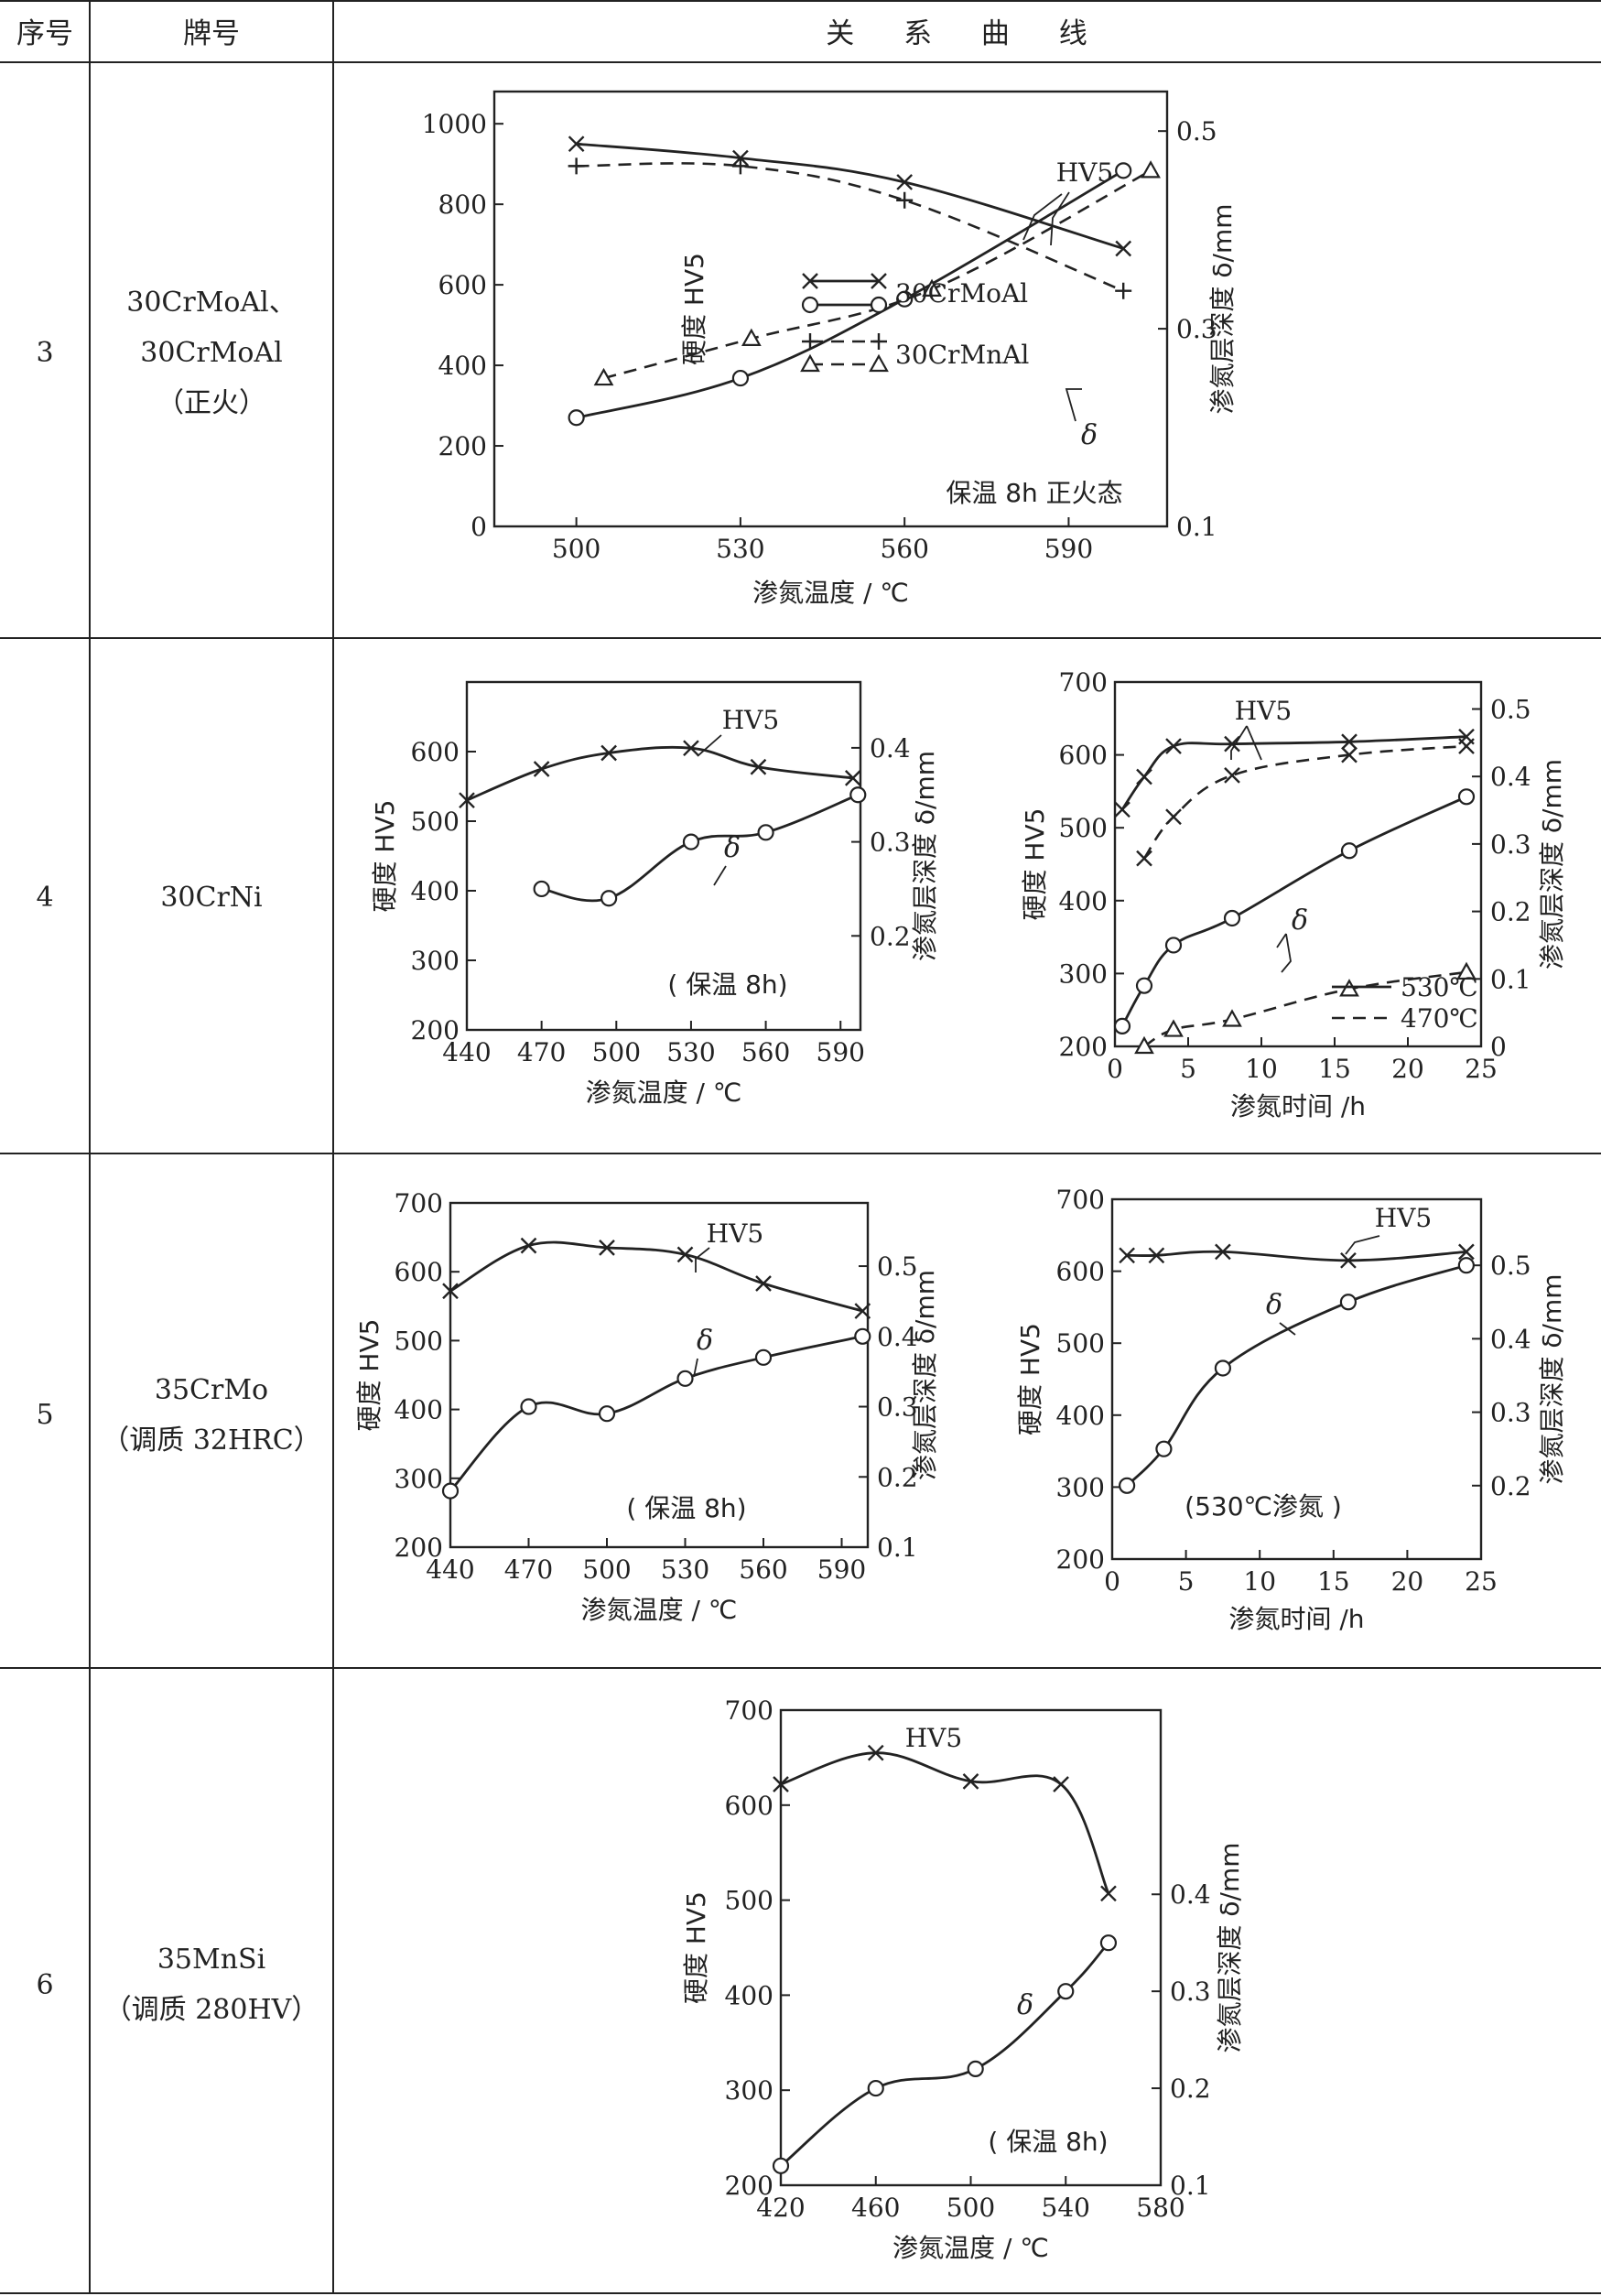 The image size is (1601, 2296). I want to click on x-tick-label: 5, so click(1186, 1582).